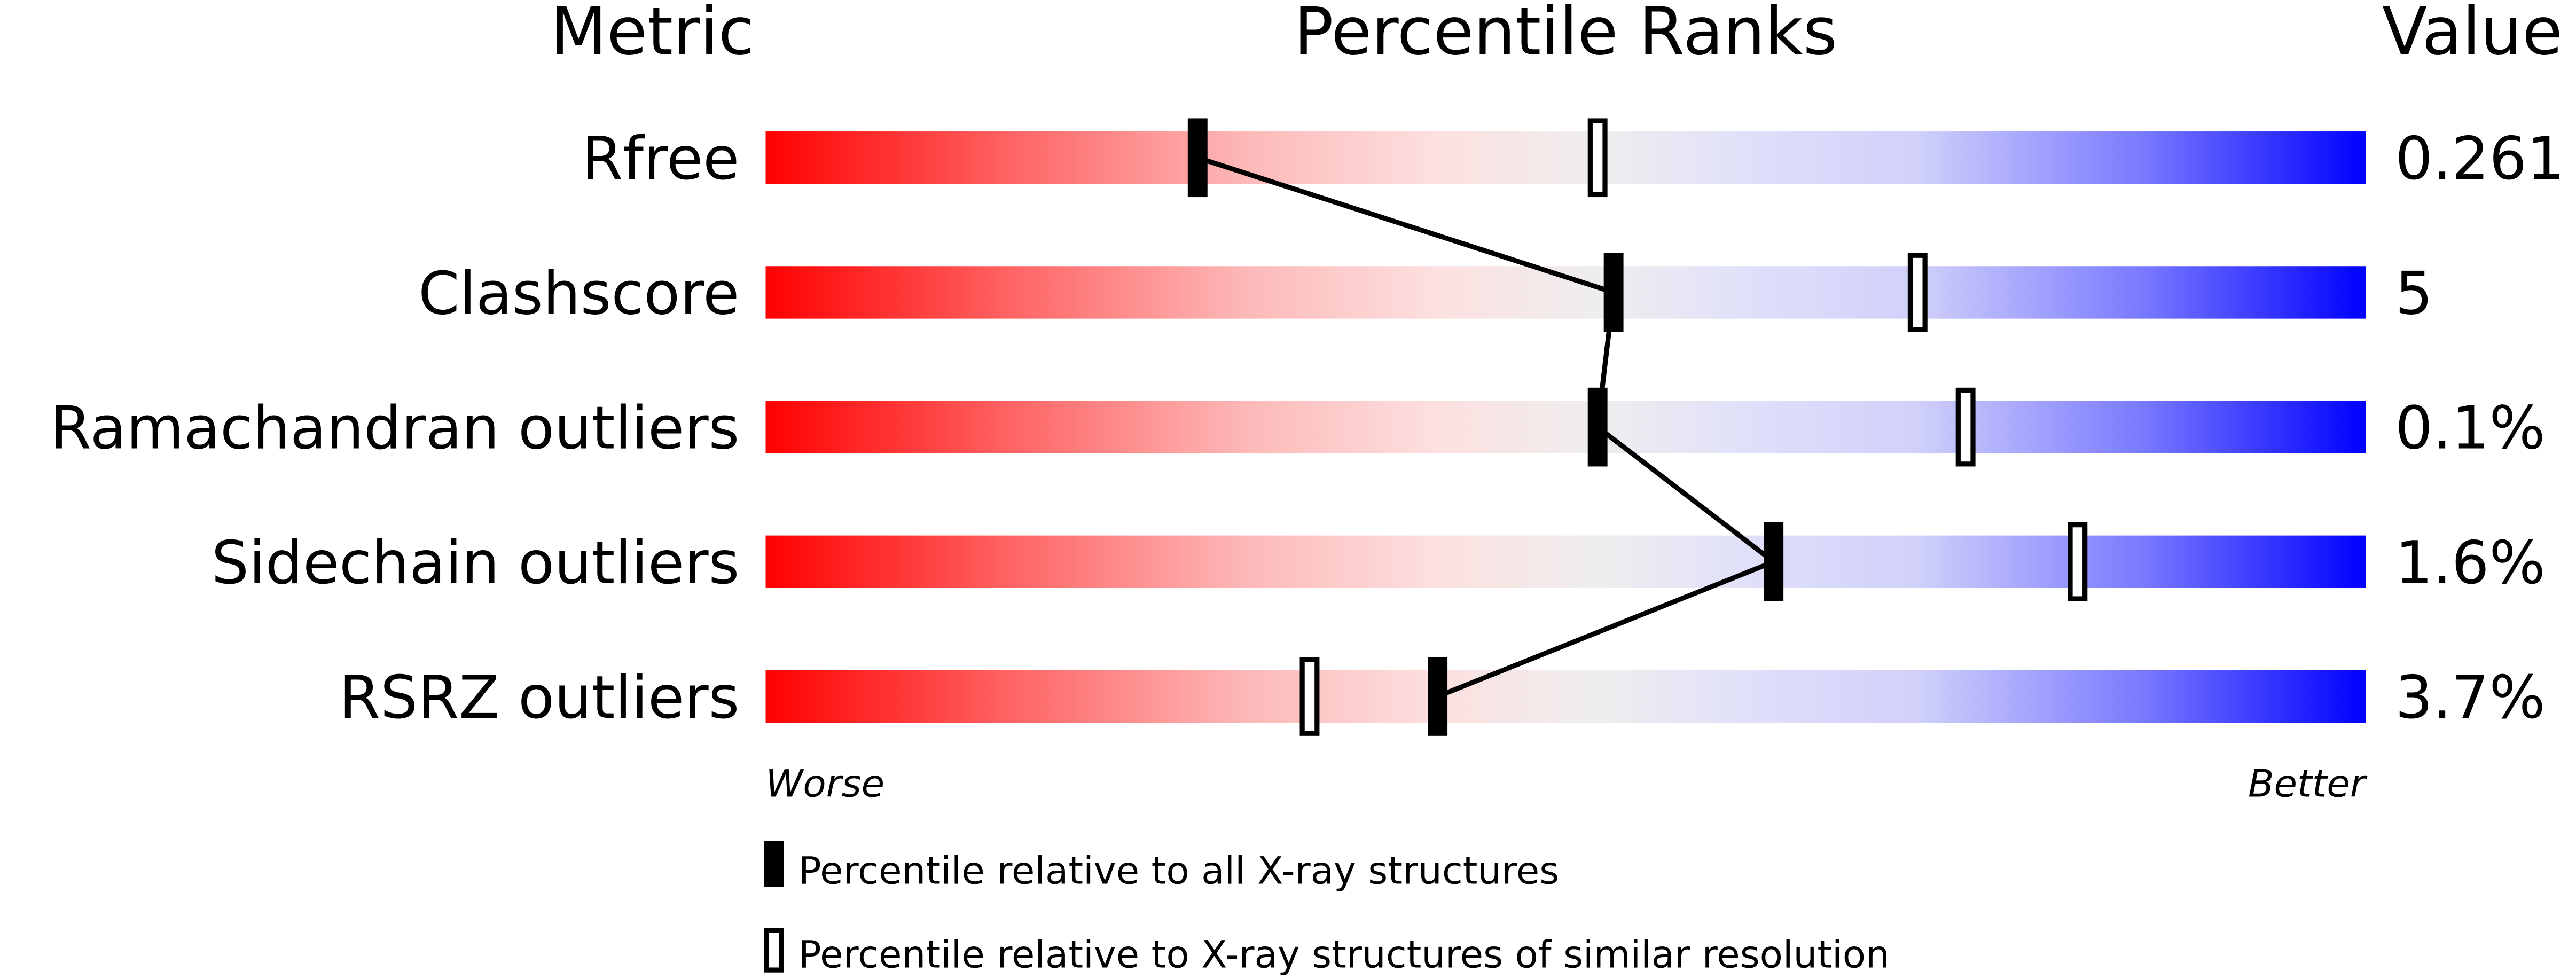 This screenshot has width=2576, height=979. Describe the element at coordinates (824, 784) in the screenshot. I see `axis-worse-label: Worse` at that location.